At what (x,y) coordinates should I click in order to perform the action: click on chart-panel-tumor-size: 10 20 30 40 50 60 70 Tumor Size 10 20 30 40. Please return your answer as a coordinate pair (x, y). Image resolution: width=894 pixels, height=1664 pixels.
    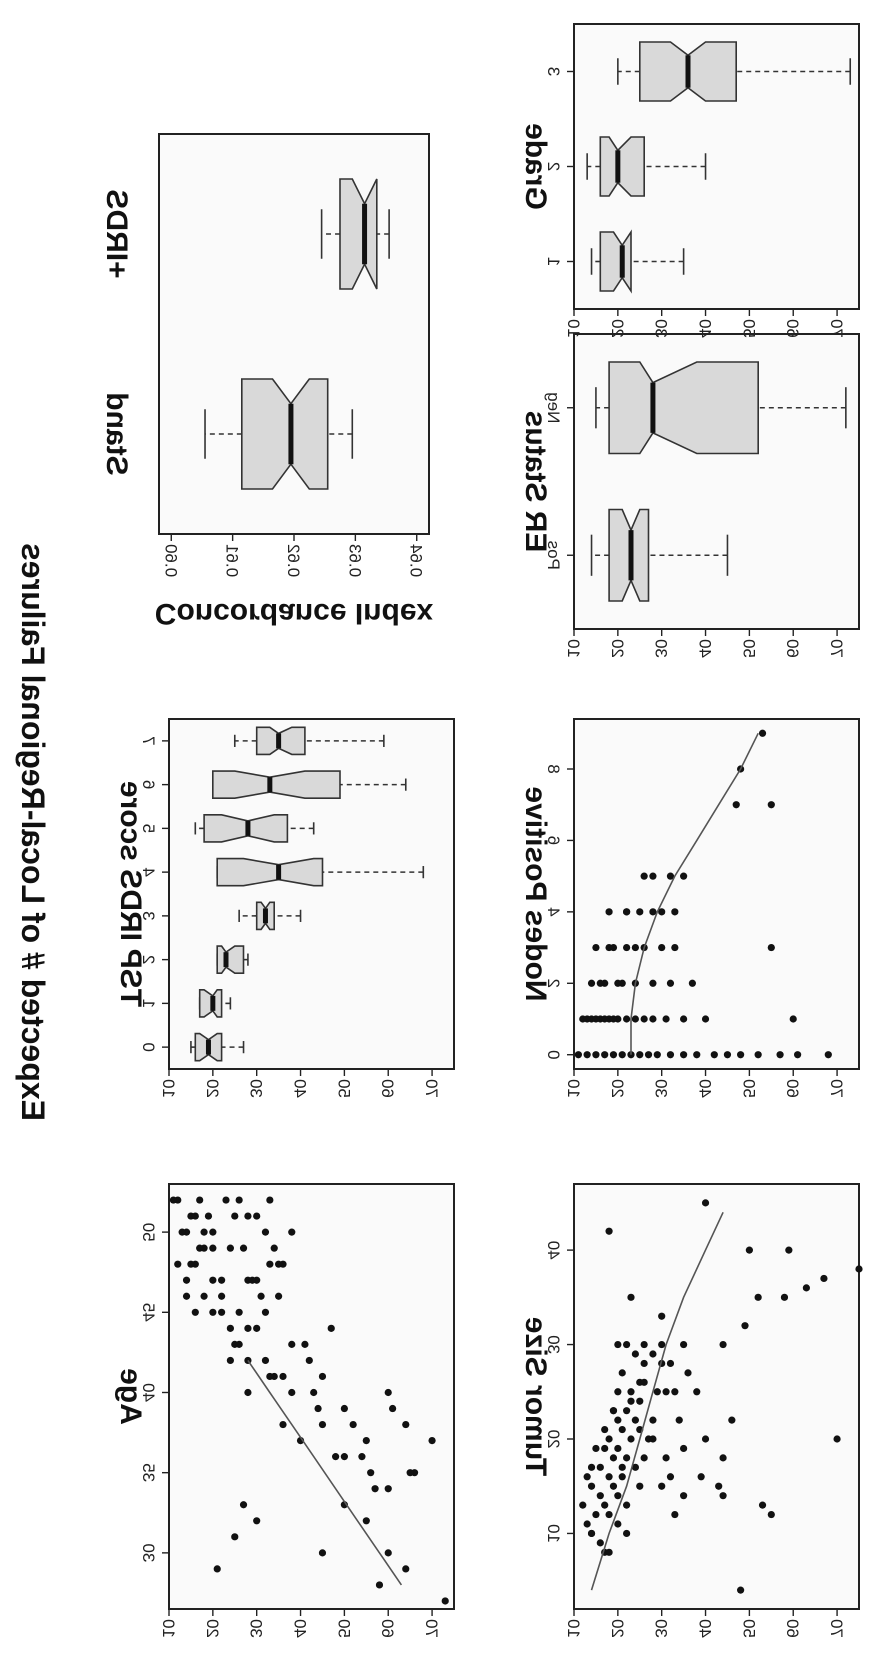
    Looking at the image, I should click on (691, 1410).